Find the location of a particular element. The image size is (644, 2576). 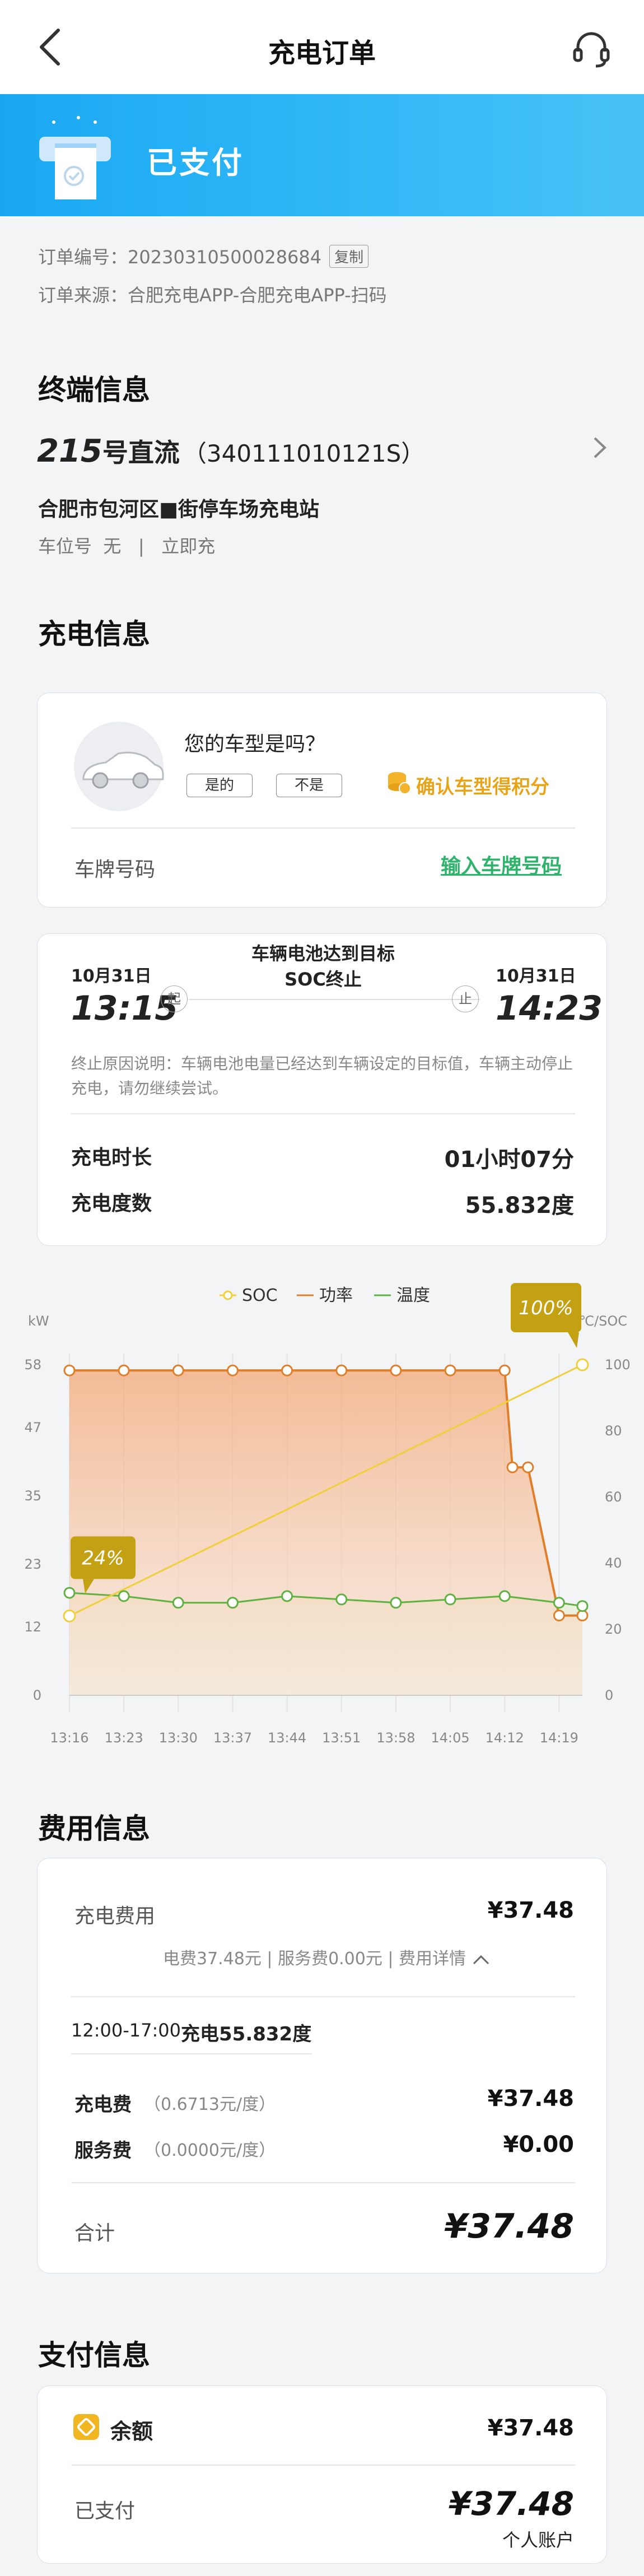

legend-label: 温度 is located at coordinates (413, 1295).